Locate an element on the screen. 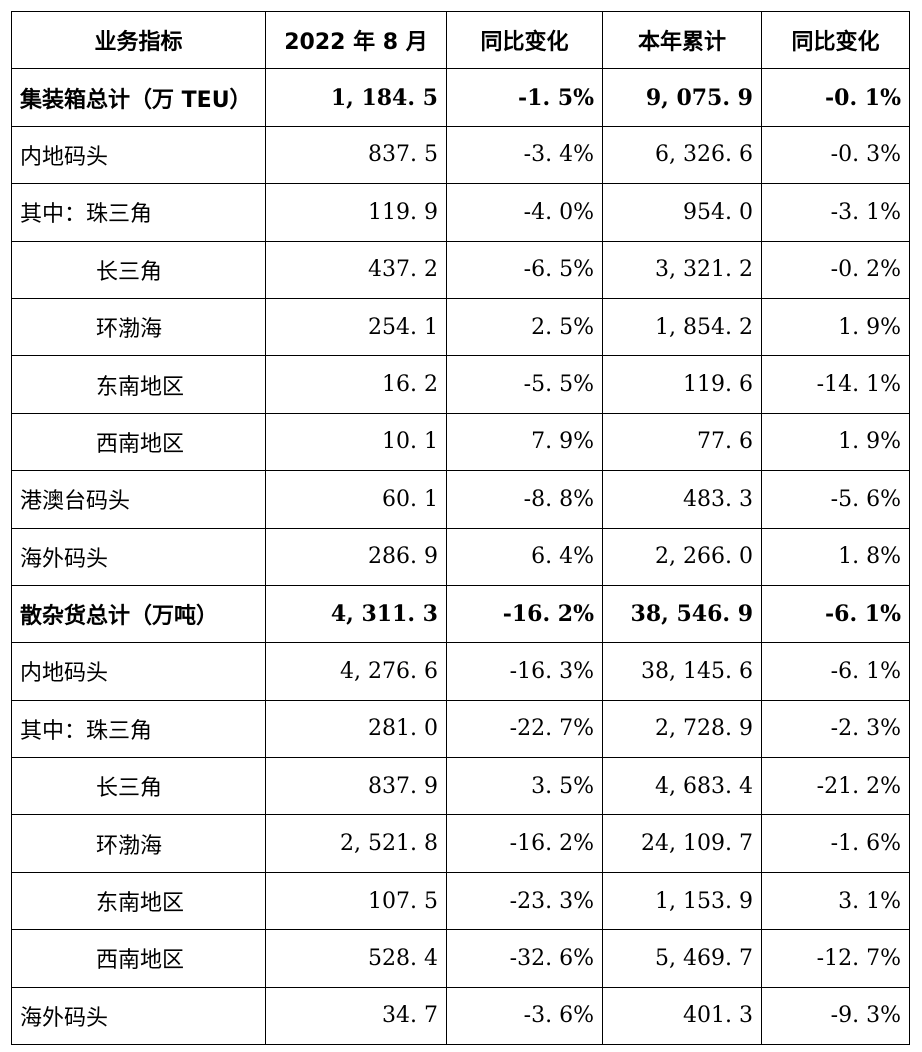 The height and width of the screenshot is (1052, 922). row-month-value: 437. 2 is located at coordinates (356, 269).